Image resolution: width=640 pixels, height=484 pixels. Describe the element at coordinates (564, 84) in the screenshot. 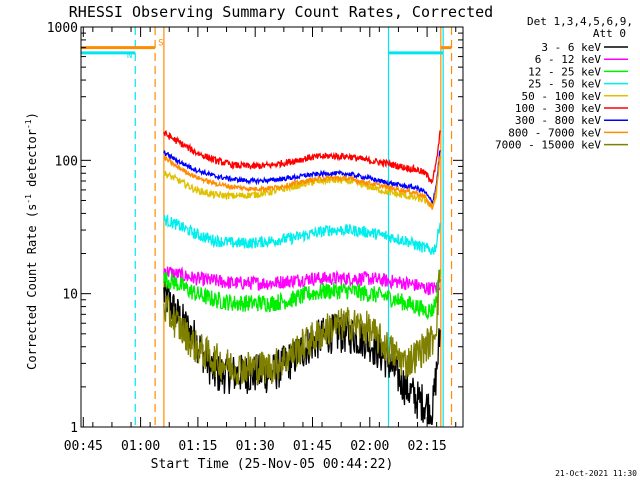

I see `legend-entry-label: 25 - 50 keV` at that location.